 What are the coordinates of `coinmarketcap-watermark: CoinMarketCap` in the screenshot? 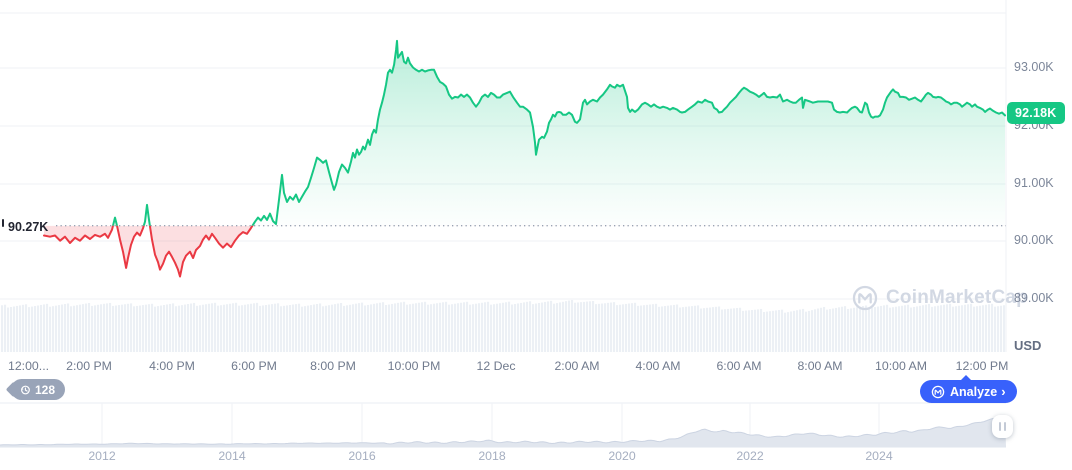 It's located at (939, 298).